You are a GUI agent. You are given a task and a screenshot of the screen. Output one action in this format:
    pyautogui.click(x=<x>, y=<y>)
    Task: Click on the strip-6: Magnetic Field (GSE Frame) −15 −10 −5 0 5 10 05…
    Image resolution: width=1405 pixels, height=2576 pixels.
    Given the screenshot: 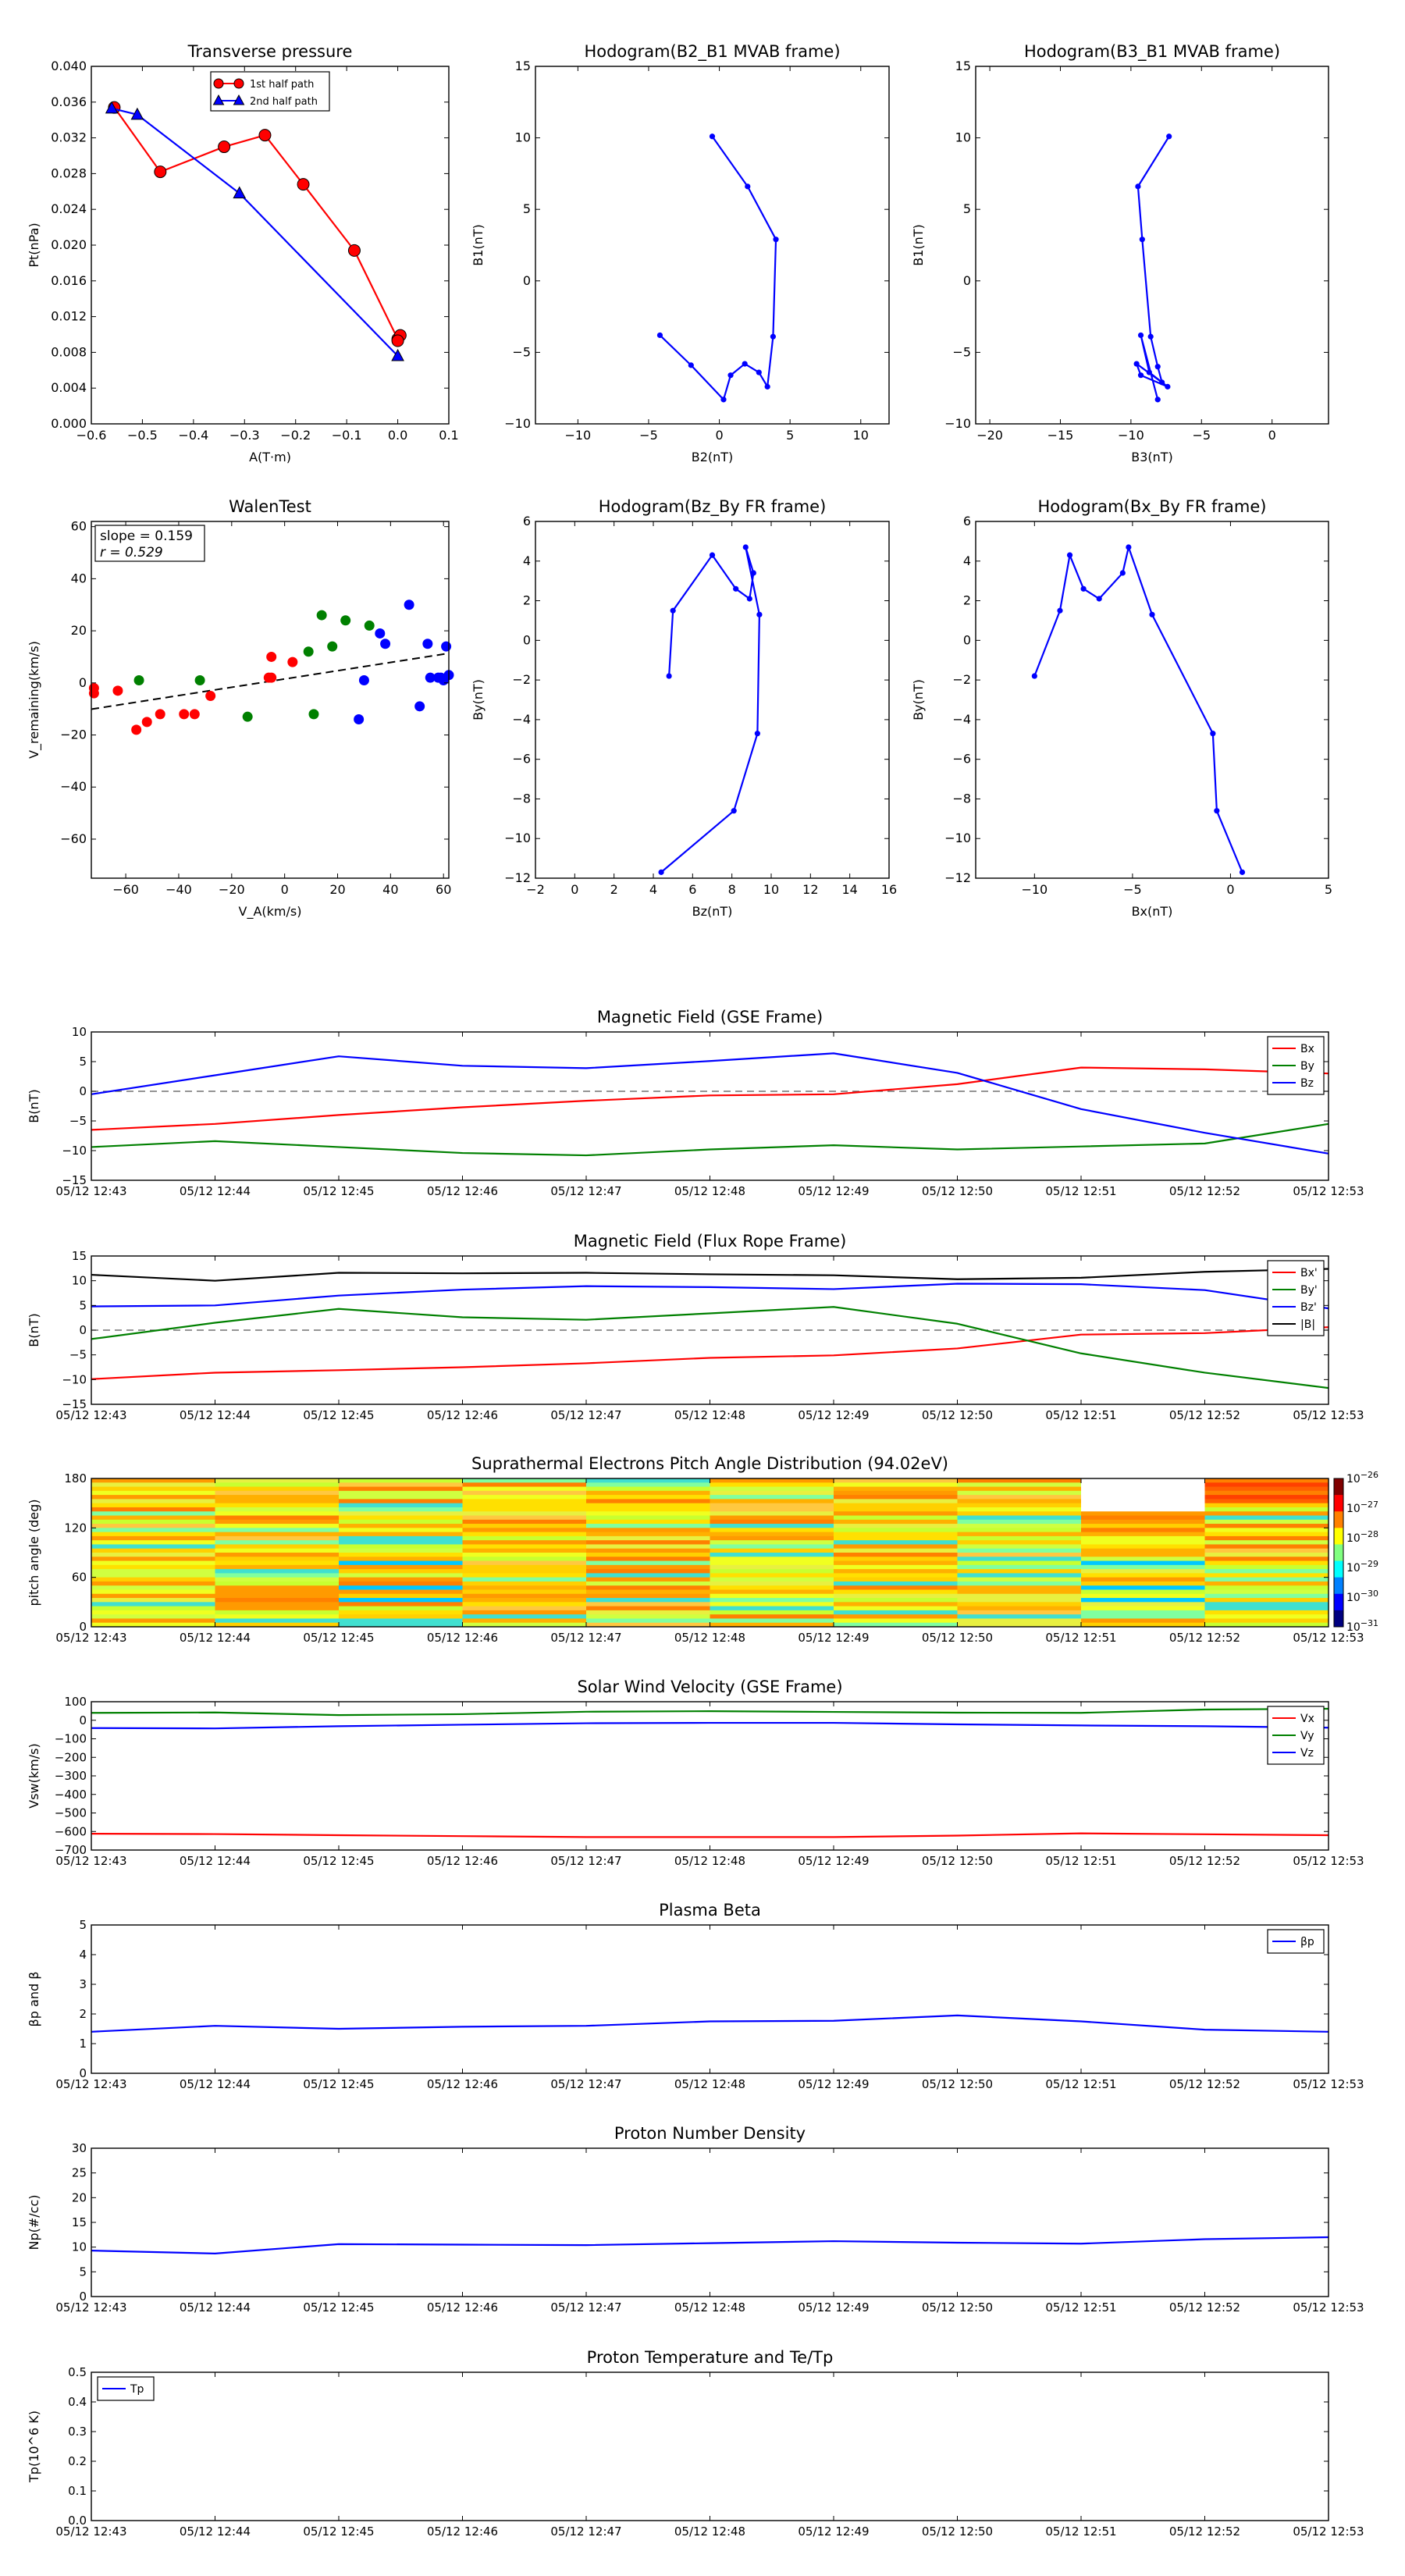 What is the action you would take?
    pyautogui.click(x=695, y=1103)
    